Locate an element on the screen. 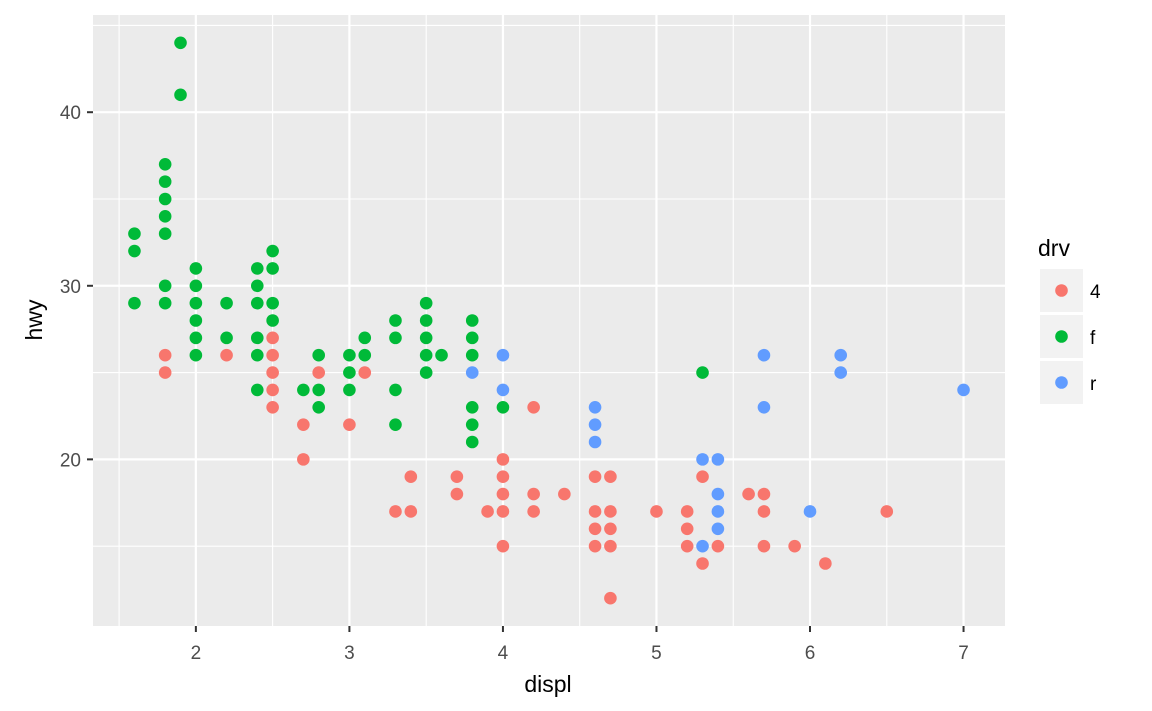 The height and width of the screenshot is (711, 1152). x-tick-label: 7 is located at coordinates (963, 653).